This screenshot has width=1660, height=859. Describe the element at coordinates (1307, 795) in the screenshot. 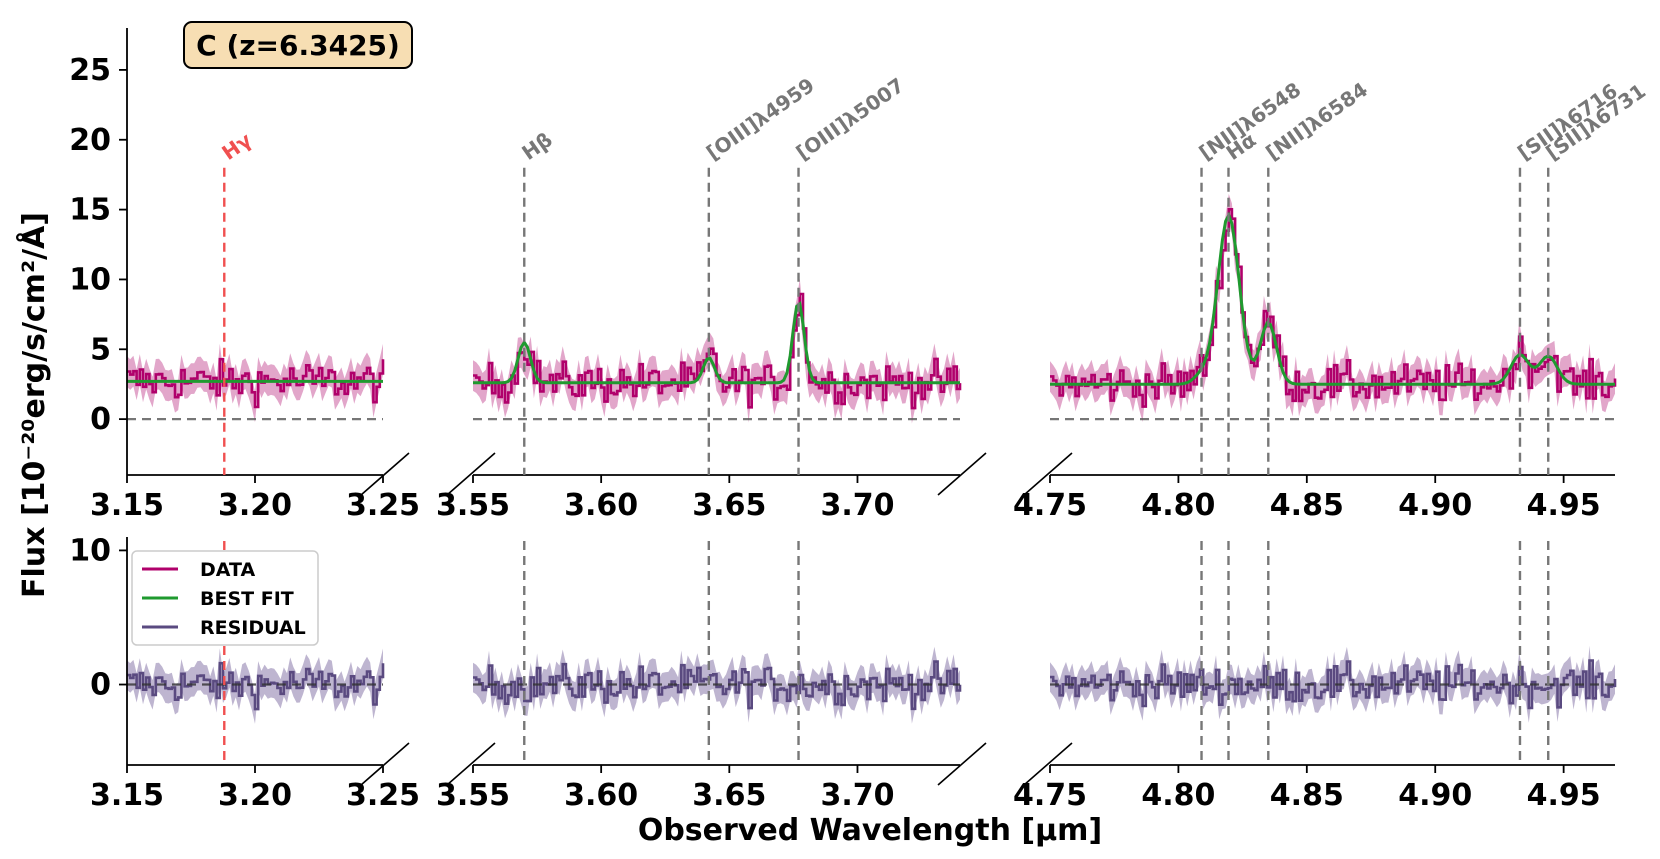

I see `x-tick-label-bottom-2-2: 4.85` at that location.